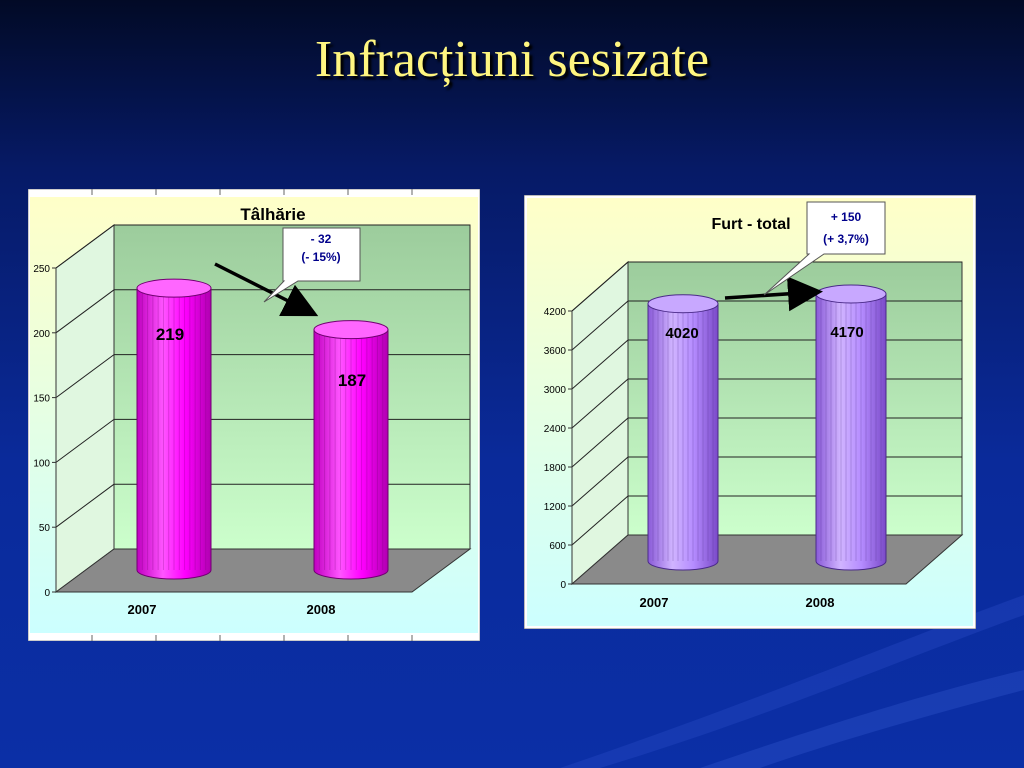 This screenshot has width=1024, height=768. What do you see at coordinates (846, 332) in the screenshot?
I see `data-label-2008: 4170` at bounding box center [846, 332].